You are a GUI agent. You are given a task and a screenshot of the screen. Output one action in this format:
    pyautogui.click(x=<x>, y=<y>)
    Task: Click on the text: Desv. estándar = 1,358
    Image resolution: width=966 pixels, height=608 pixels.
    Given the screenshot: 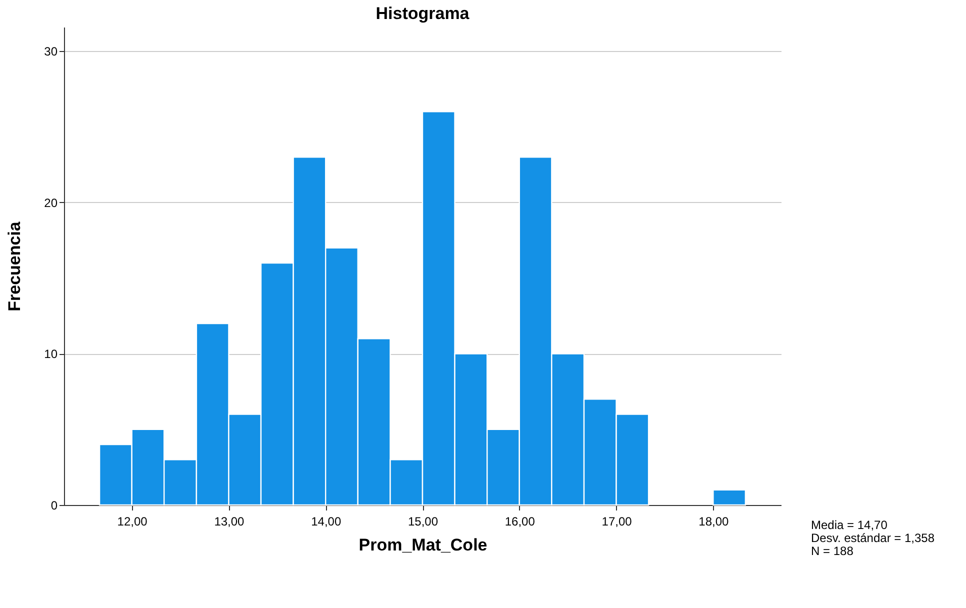 What is the action you would take?
    pyautogui.click(x=873, y=538)
    